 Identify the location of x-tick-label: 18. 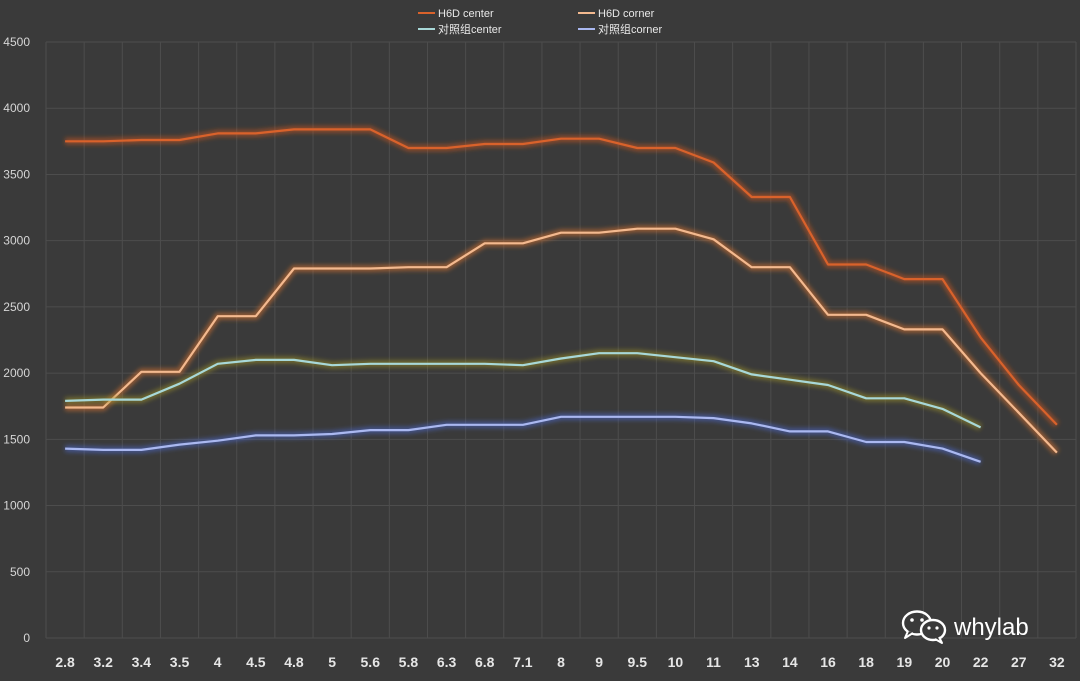
(866, 662).